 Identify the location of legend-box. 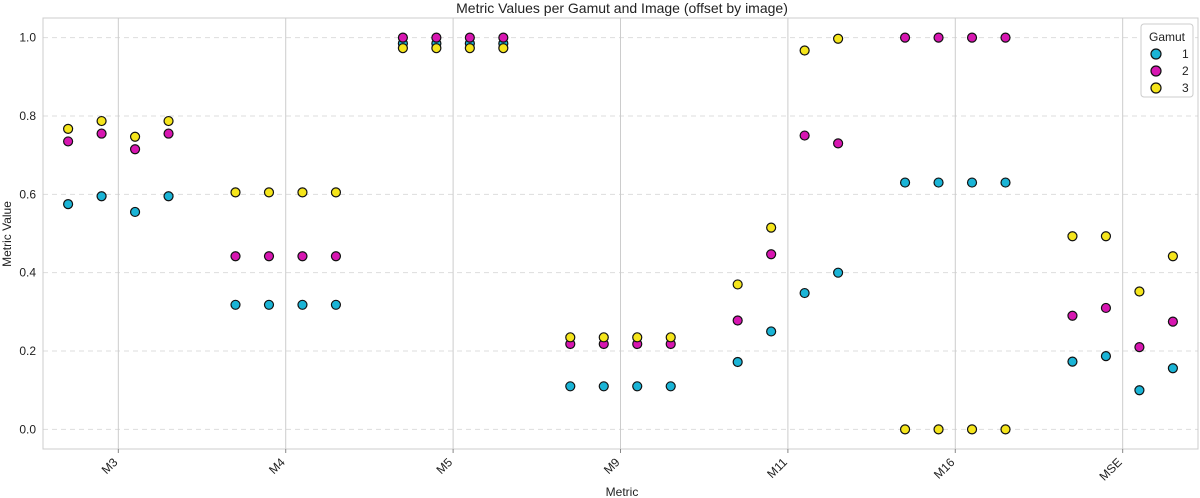
(1167, 60).